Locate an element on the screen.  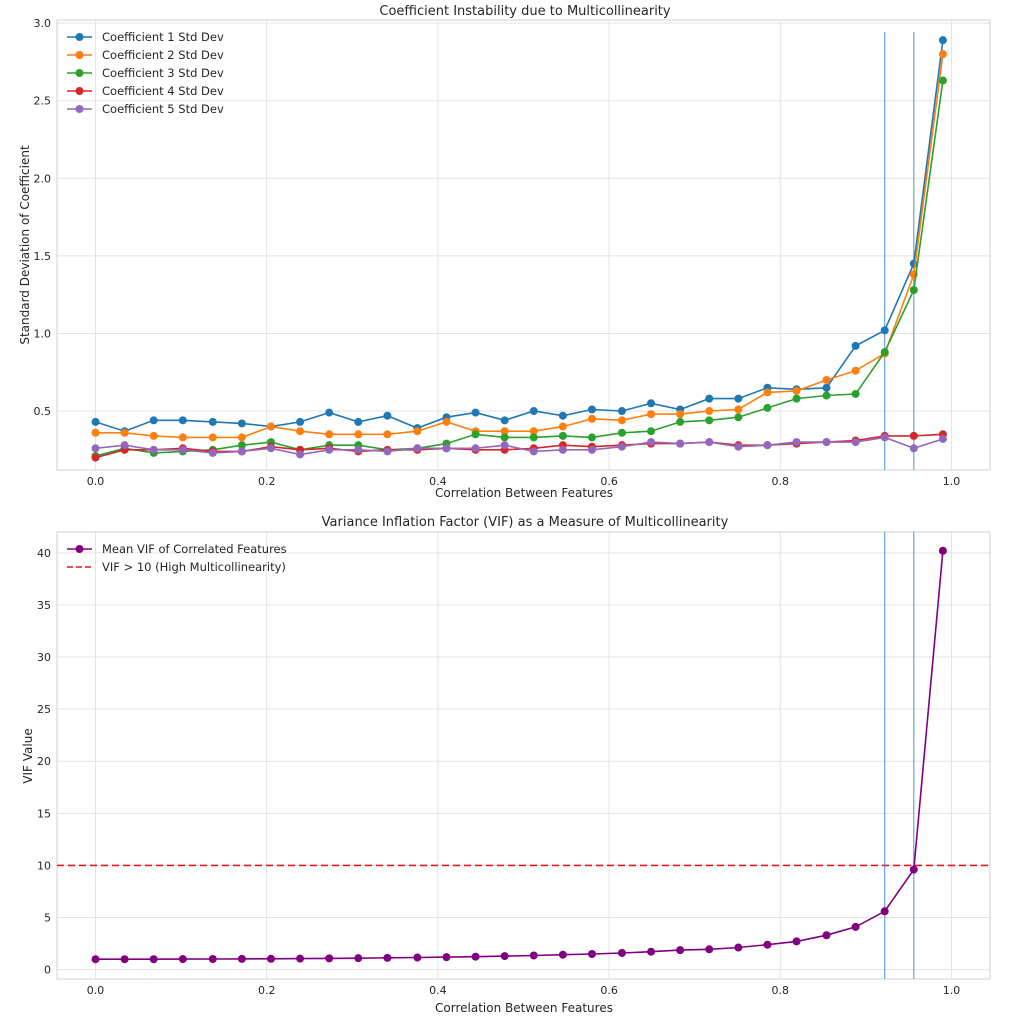
y-tick-label: 1.0 is located at coordinates (43, 333).